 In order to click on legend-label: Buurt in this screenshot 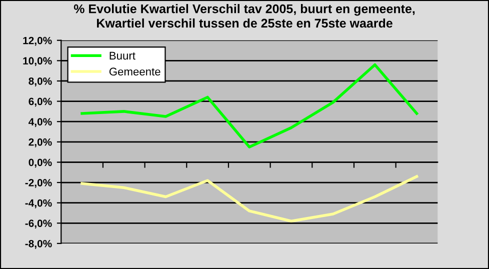, I will do `click(123, 56)`.